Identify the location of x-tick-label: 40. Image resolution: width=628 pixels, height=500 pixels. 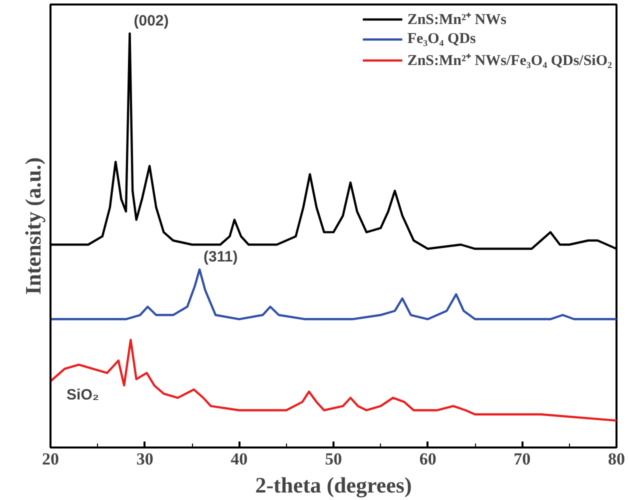
(239, 459).